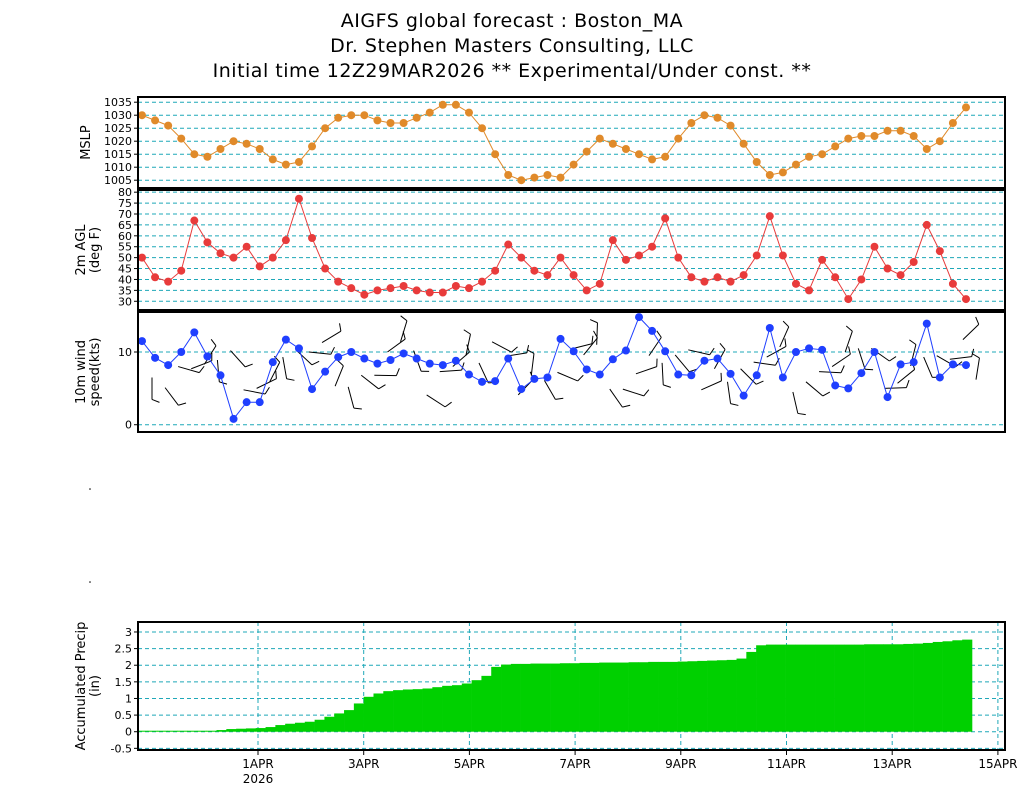 The width and height of the screenshot is (1024, 800). Describe the element at coordinates (125, 192) in the screenshot. I see `temp-ytick-label: 80` at that location.